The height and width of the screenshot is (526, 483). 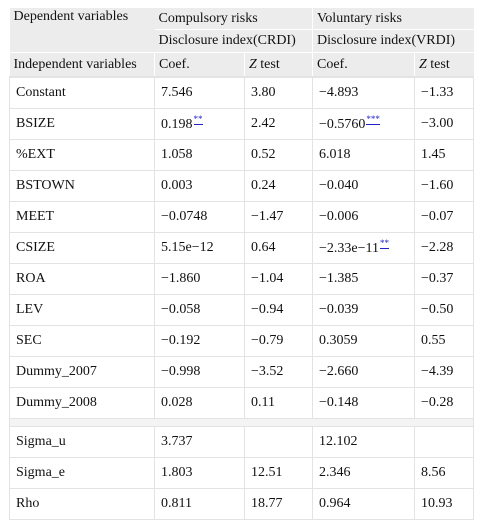 I want to click on table-row: Dummy_2008 0.028 0.11 −0.148 −0.28, so click(x=242, y=403).